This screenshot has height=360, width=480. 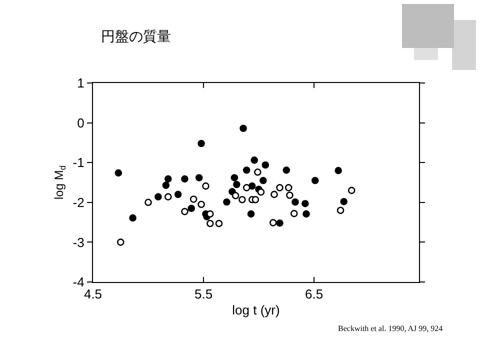 What do you see at coordinates (203, 294) in the screenshot?
I see `x-tick-label: 5.5` at bounding box center [203, 294].